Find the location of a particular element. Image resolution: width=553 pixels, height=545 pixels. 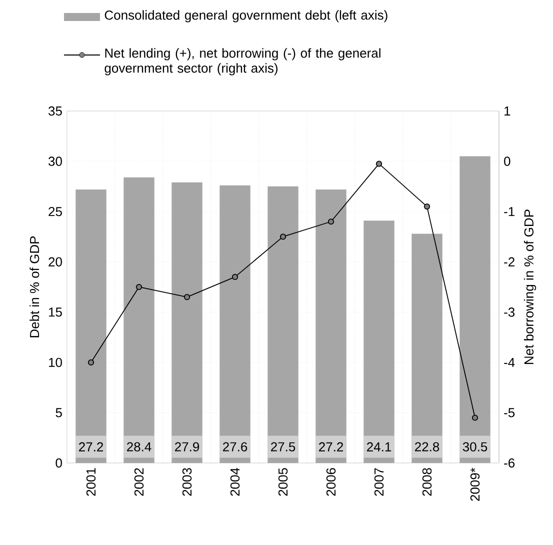

data-label: 27.6 is located at coordinates (235, 447).